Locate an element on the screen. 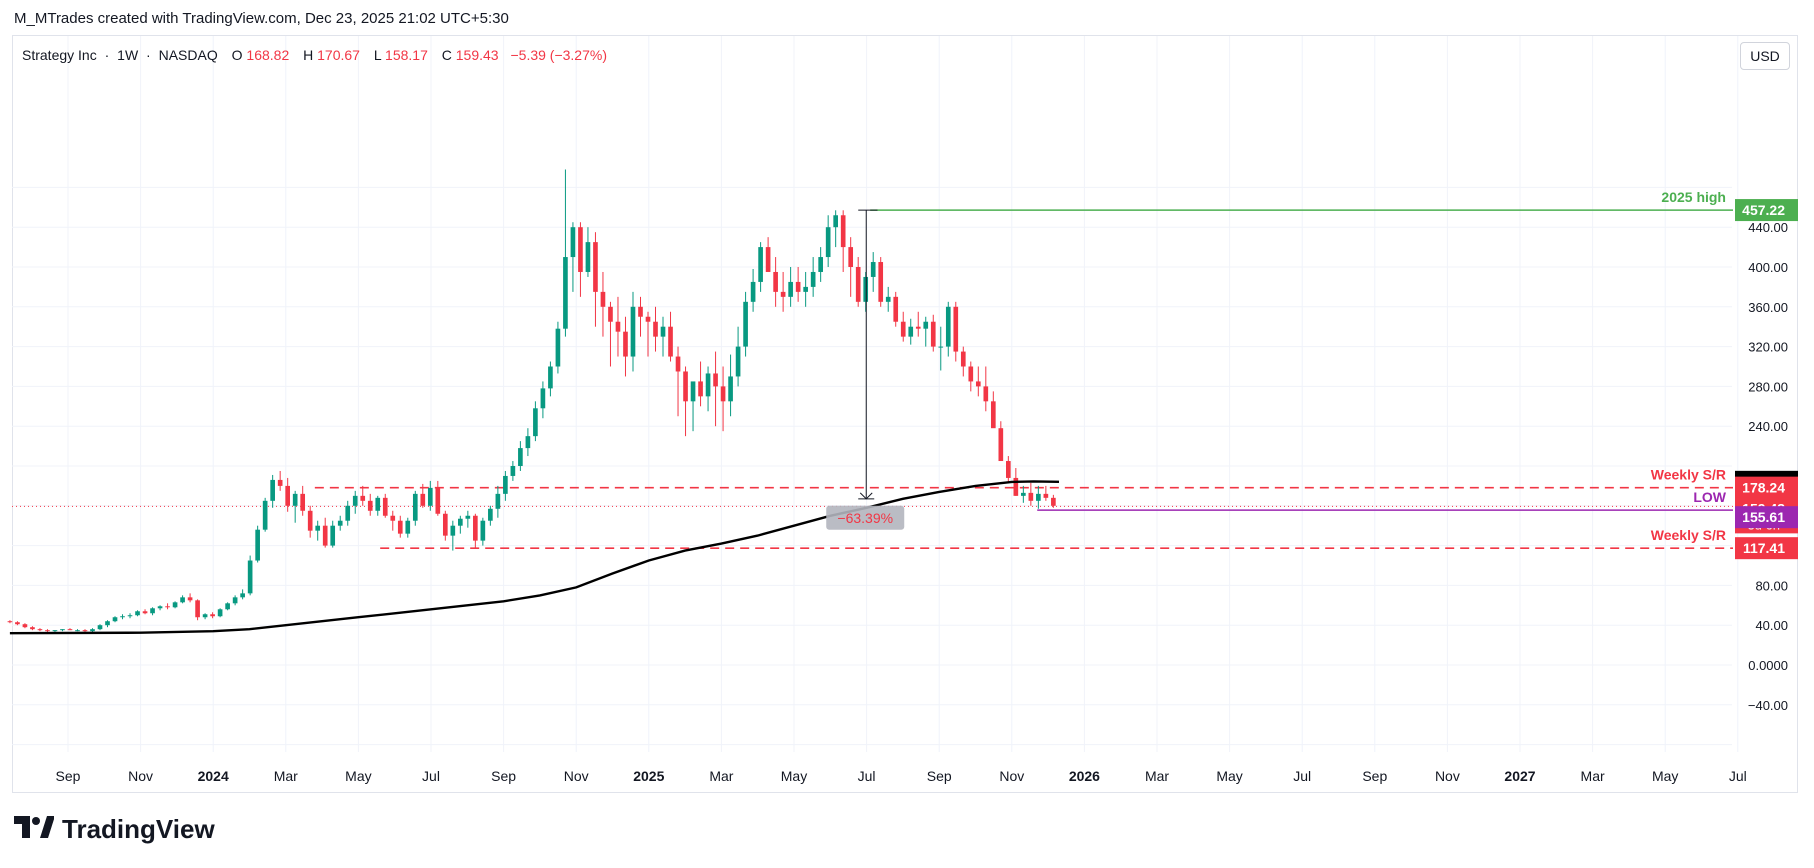 The height and width of the screenshot is (868, 1814). x-tick-label: 2026 is located at coordinates (1084, 776).